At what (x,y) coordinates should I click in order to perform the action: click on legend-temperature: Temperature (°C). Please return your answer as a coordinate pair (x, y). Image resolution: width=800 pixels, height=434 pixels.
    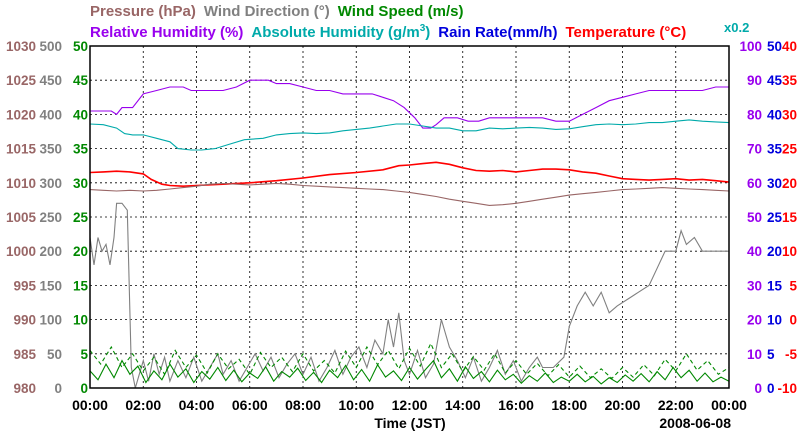
    Looking at the image, I should click on (625, 32).